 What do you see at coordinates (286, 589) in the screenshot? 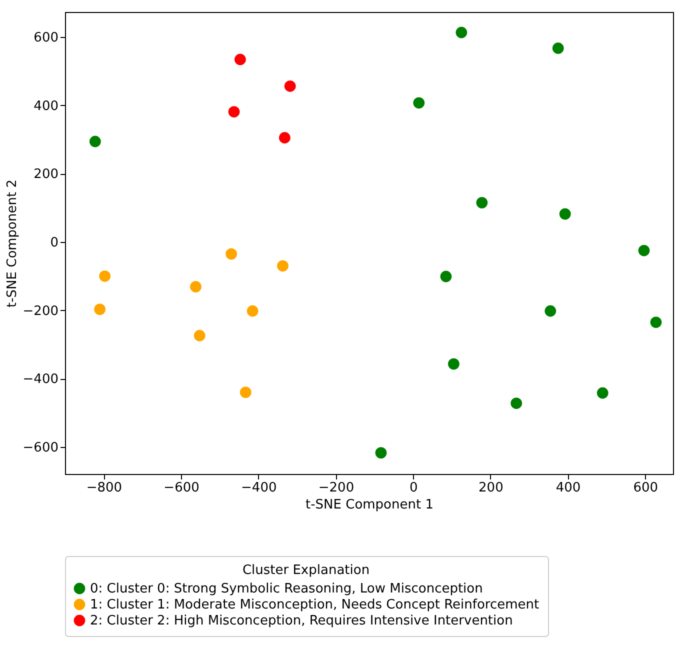
I see `legend-label: 0: Cluster 0: Strong Symbolic Reasoning, Low Misconception` at bounding box center [286, 589].